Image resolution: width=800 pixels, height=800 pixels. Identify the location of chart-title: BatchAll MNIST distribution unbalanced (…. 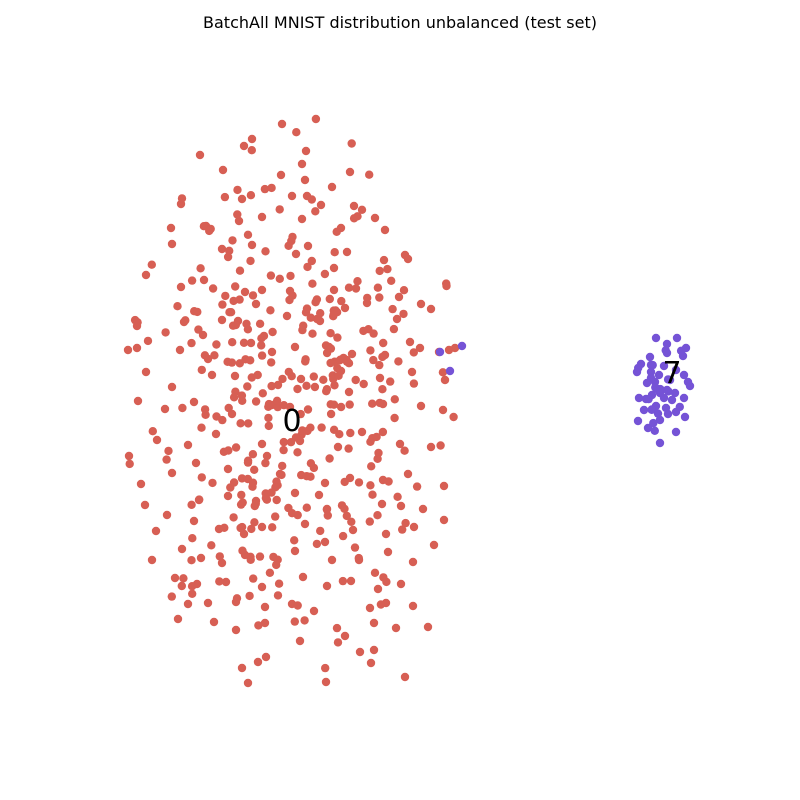
(400, 22).